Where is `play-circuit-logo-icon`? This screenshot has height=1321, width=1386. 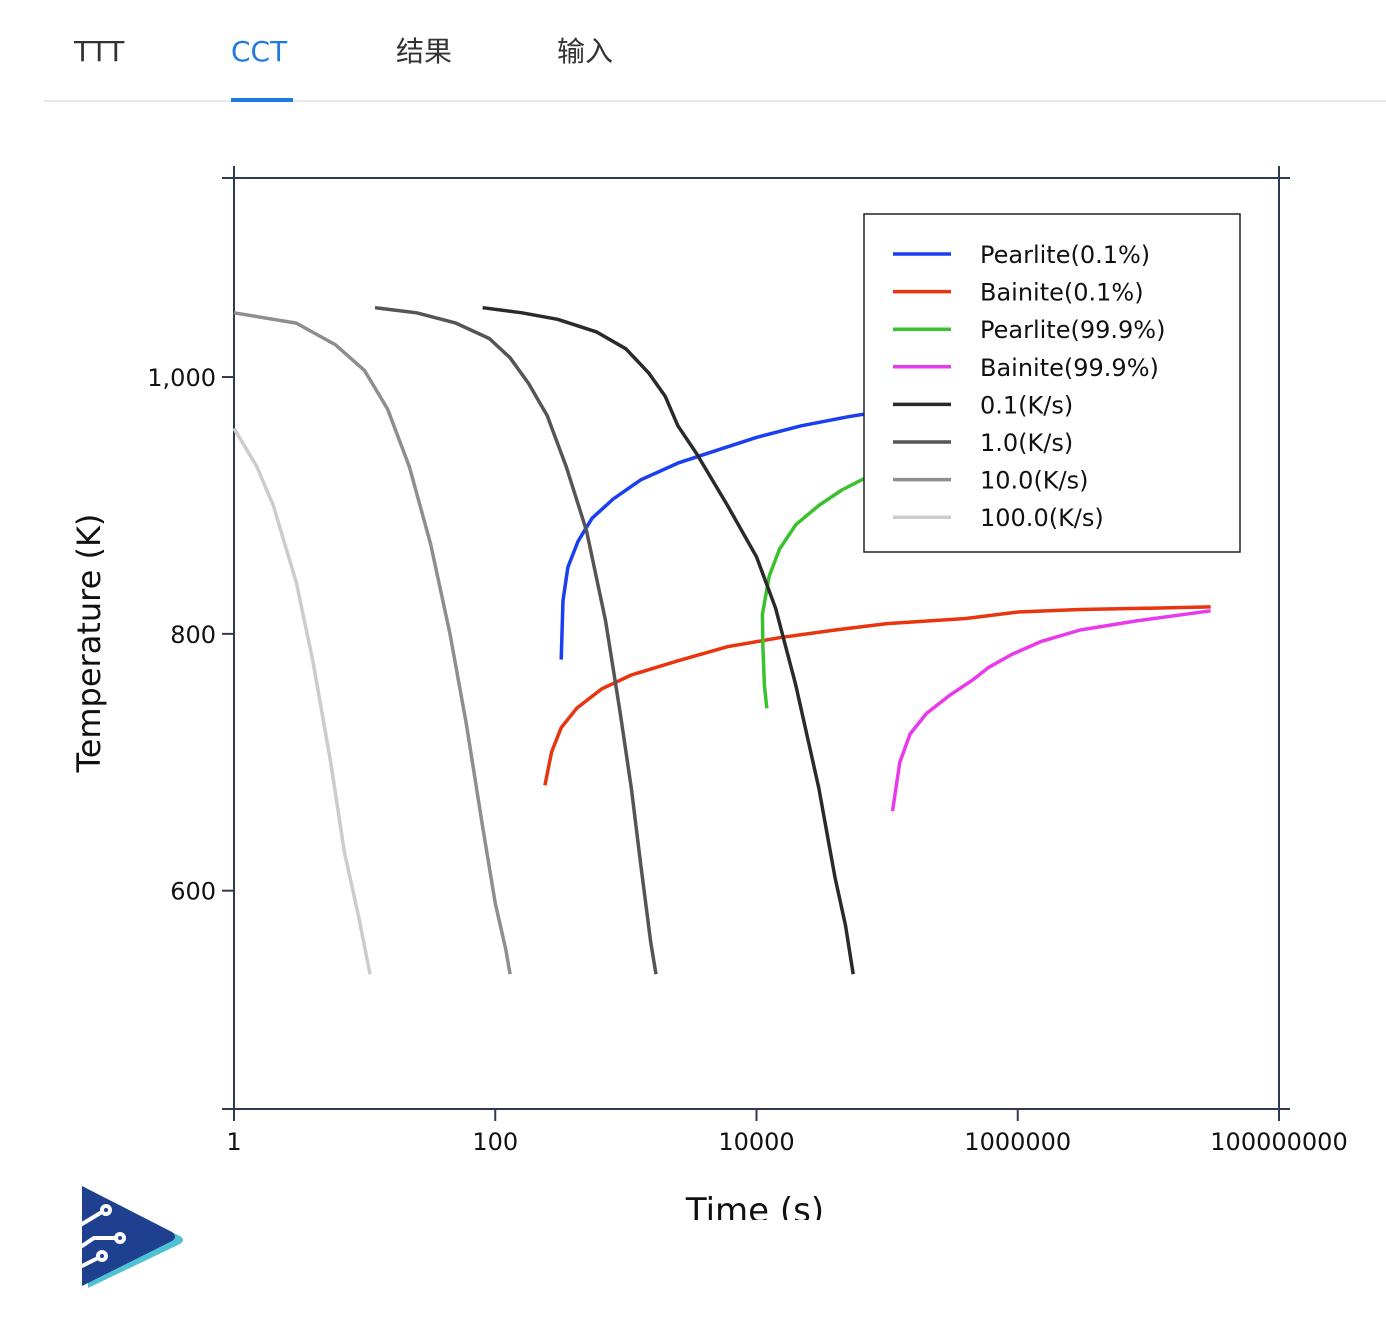 play-circuit-logo-icon is located at coordinates (131, 1237).